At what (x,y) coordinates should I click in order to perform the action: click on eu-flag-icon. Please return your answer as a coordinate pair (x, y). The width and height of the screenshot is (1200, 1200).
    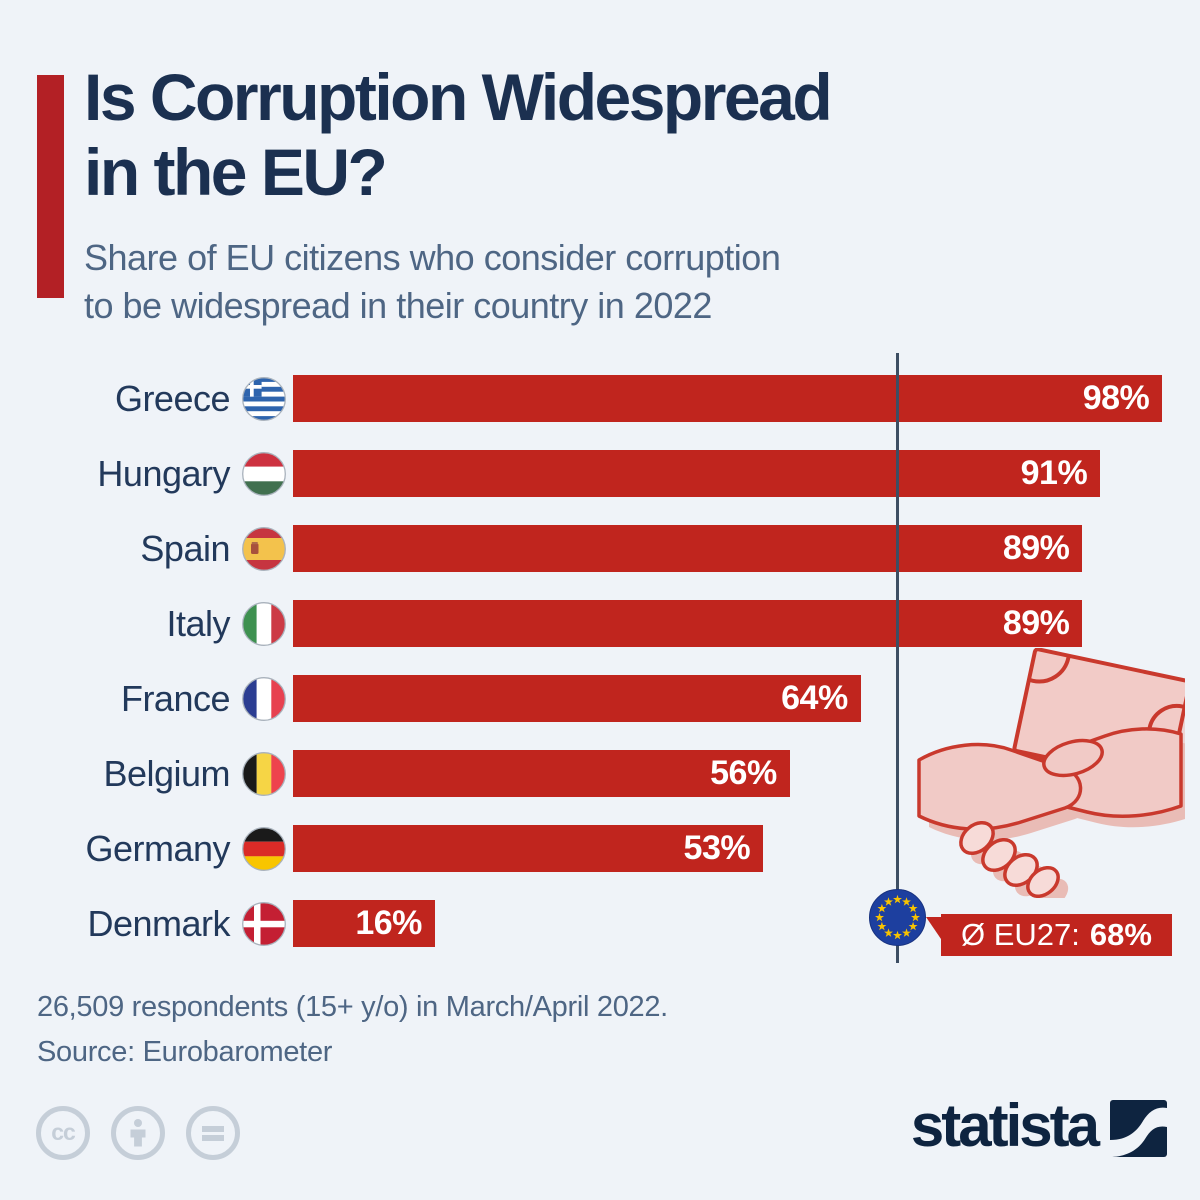
    Looking at the image, I should click on (897, 917).